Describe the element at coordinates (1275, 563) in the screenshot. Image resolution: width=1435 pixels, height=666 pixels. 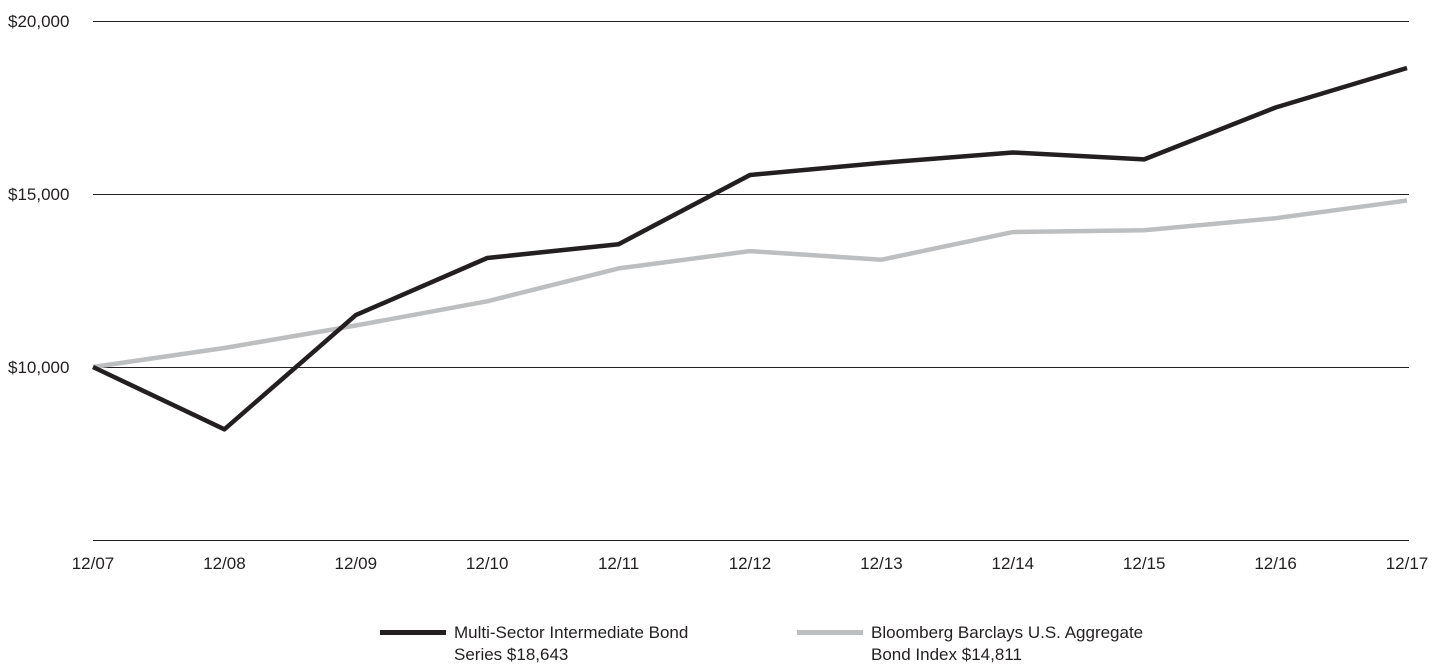
I see `x-tick-label: 12/16` at that location.